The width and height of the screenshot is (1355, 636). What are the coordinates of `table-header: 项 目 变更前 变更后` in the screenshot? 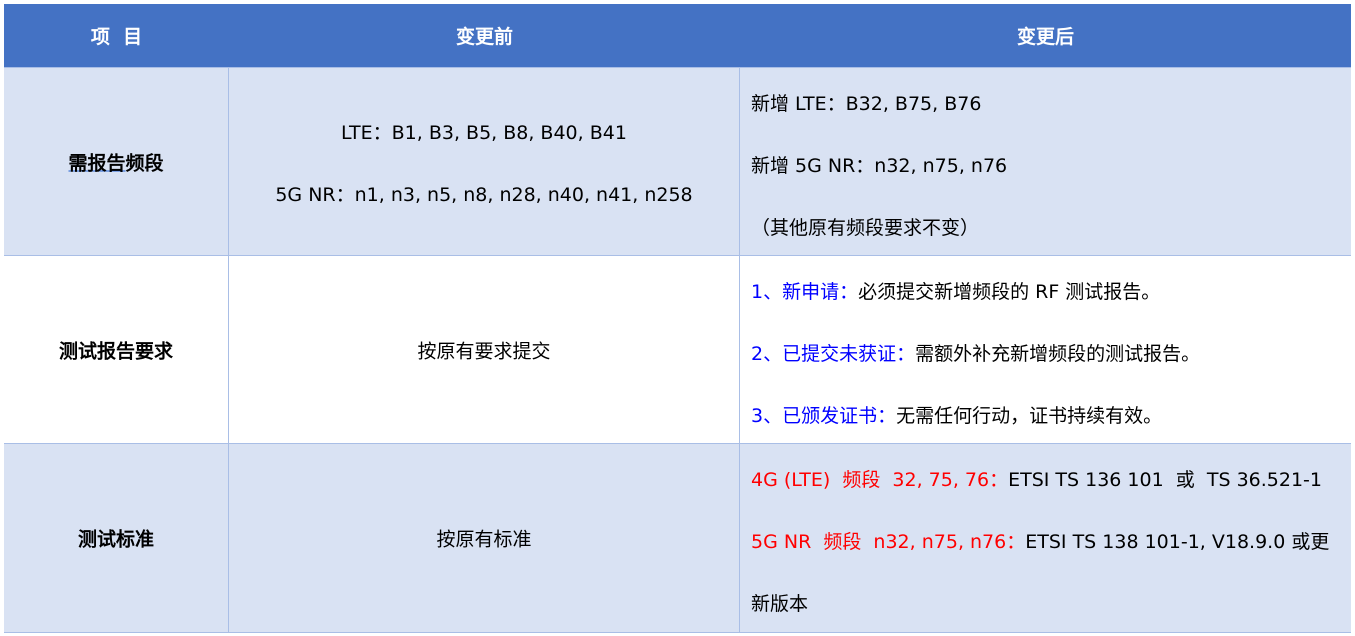 It's located at (677, 35).